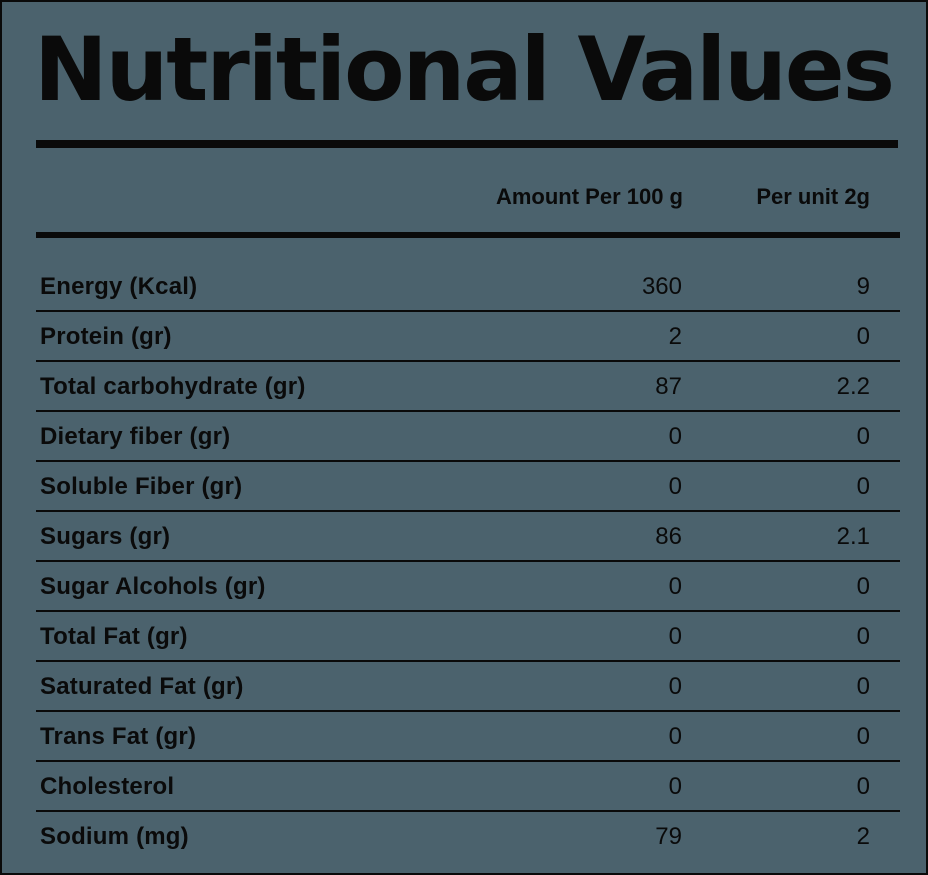 The height and width of the screenshot is (875, 928). Describe the element at coordinates (813, 196) in the screenshot. I see `column-header-per-unit: Per unit 2g` at that location.